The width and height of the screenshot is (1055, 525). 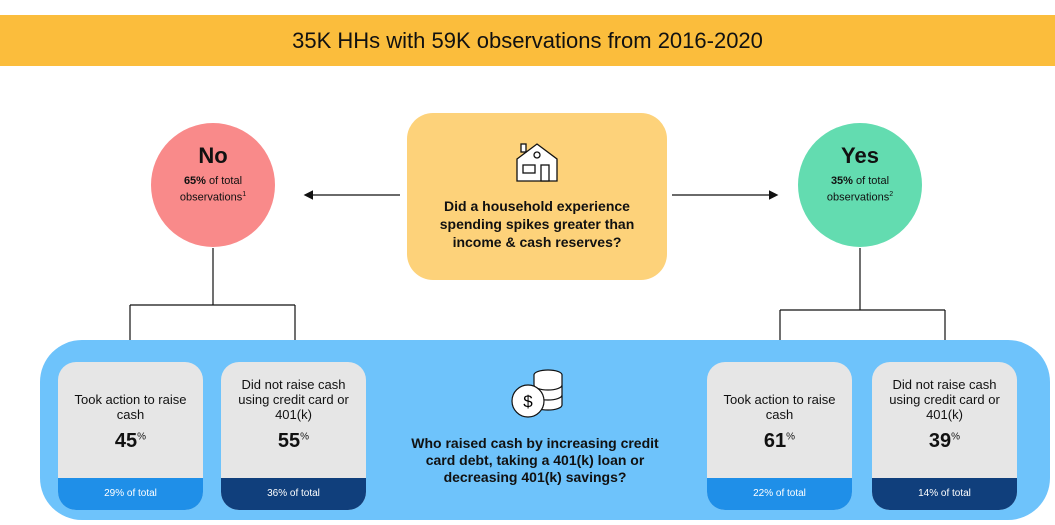 What do you see at coordinates (775, 441) in the screenshot?
I see `value: 61` at bounding box center [775, 441].